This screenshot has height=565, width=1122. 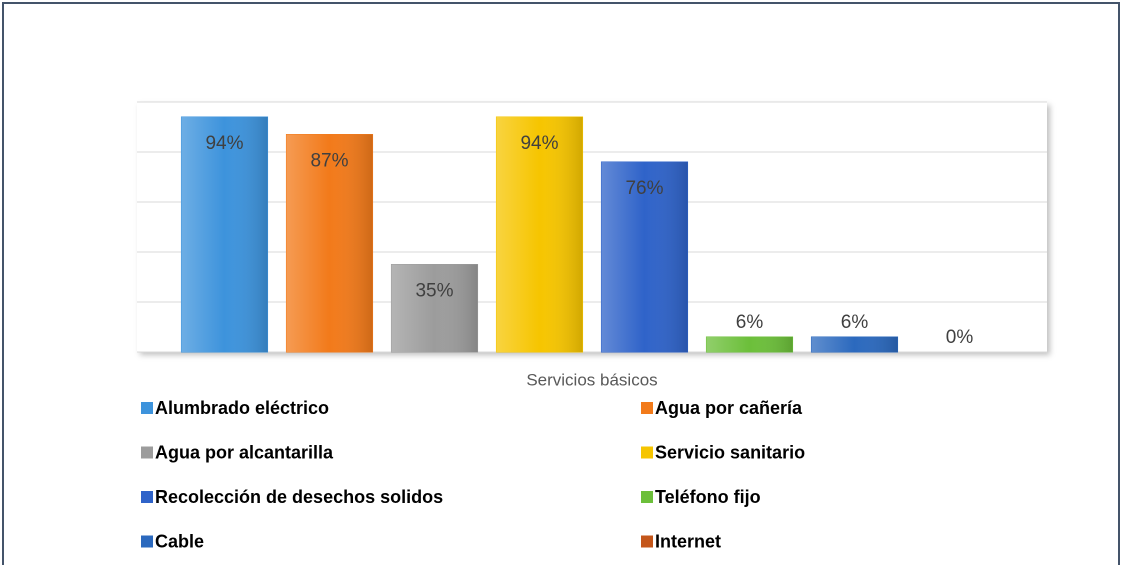 What do you see at coordinates (960, 337) in the screenshot?
I see `data-label: 0%` at bounding box center [960, 337].